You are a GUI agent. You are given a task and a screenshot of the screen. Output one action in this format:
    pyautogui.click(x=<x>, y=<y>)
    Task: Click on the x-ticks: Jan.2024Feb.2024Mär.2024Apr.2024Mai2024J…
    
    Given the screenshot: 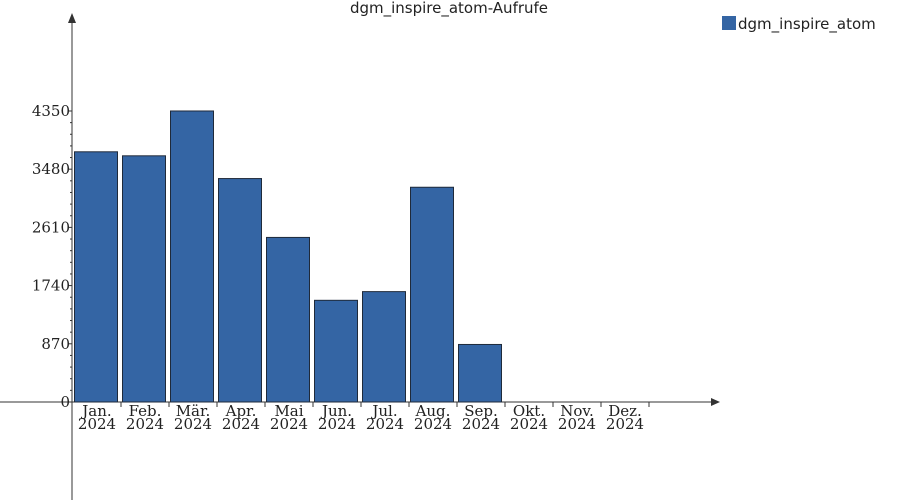 What is the action you would take?
    pyautogui.click(x=364, y=417)
    